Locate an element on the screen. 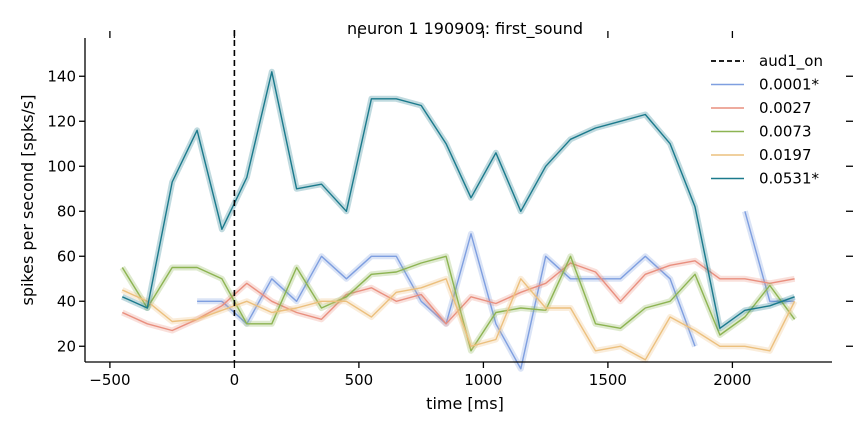  legend-label: aud1_on is located at coordinates (791, 61).